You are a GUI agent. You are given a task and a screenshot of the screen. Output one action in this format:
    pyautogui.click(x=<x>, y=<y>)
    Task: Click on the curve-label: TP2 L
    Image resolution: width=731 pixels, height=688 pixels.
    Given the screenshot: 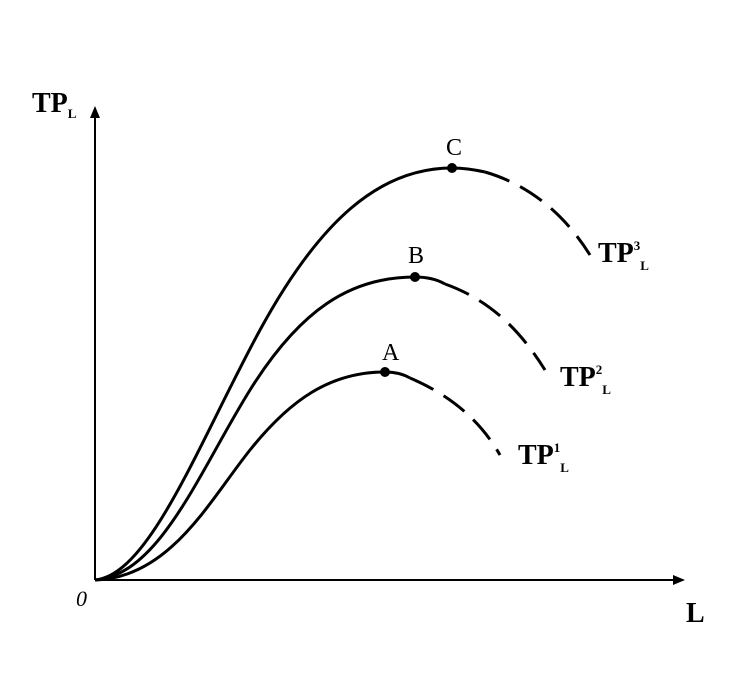 What is the action you would take?
    pyautogui.click(x=585, y=379)
    